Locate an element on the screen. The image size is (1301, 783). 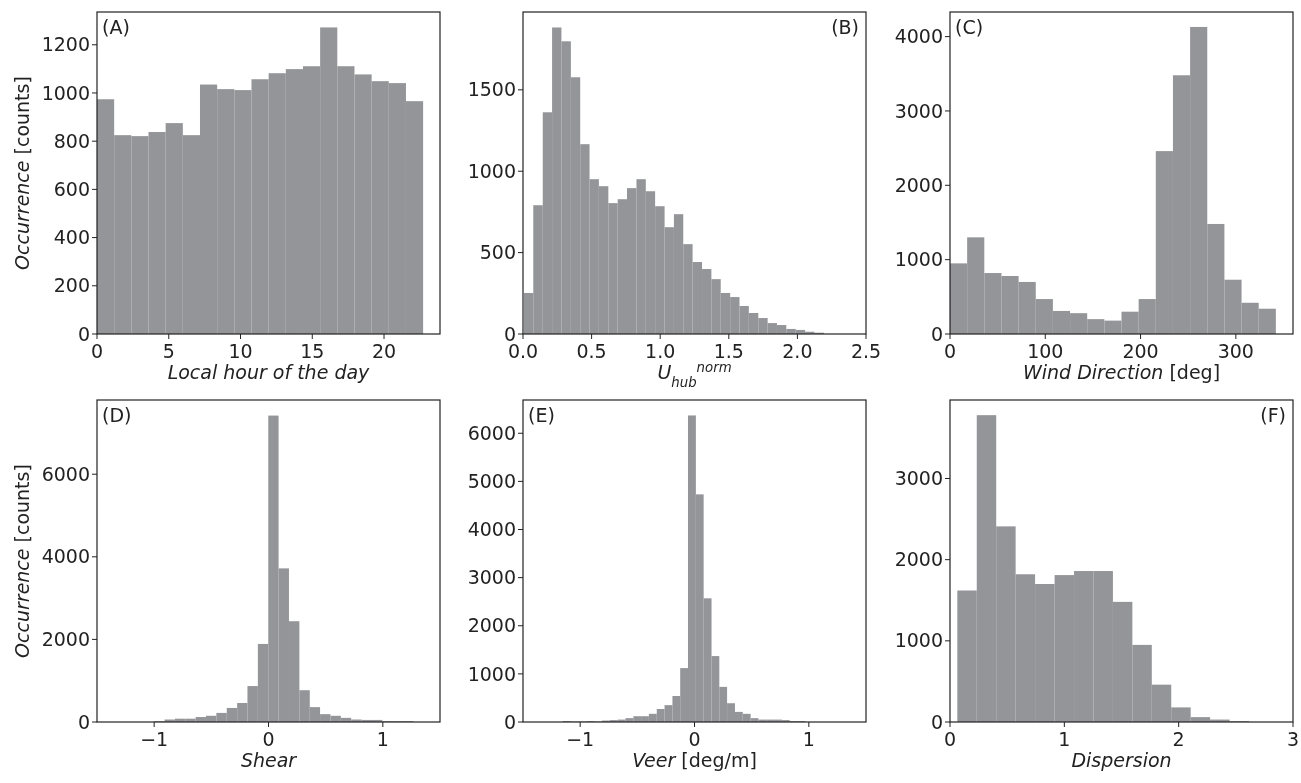
x-tick-label: 1.5 is located at coordinates (728, 351).